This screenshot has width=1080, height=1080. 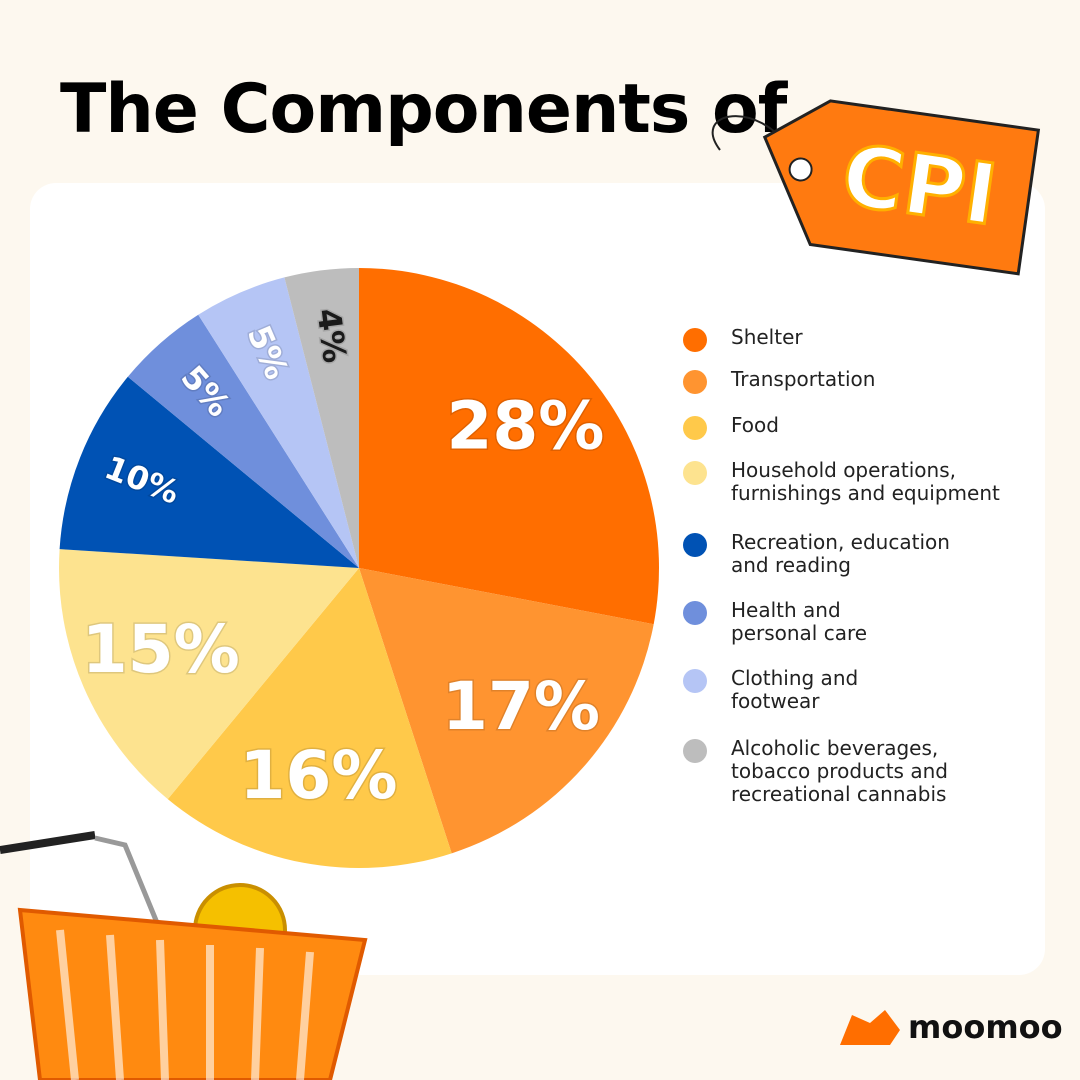 What do you see at coordinates (799, 621) in the screenshot?
I see `legend-label: Health and personal care` at bounding box center [799, 621].